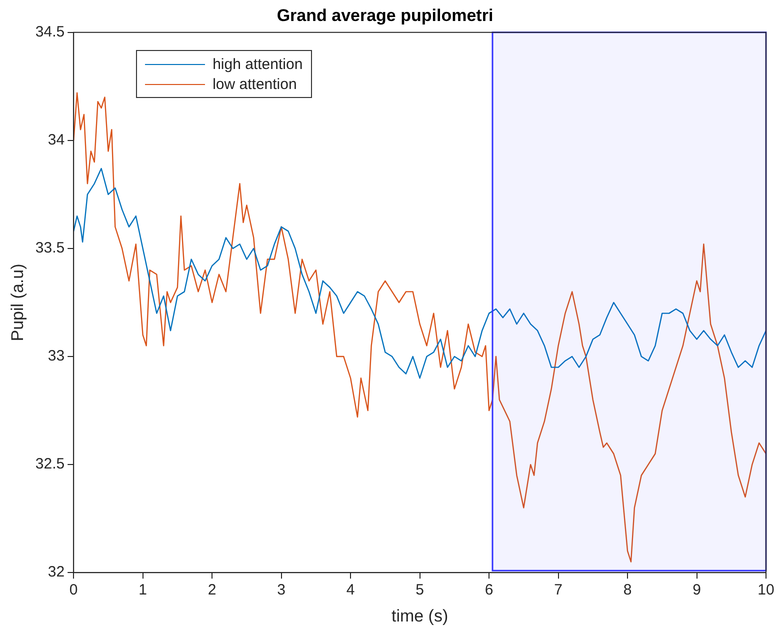 Image resolution: width=778 pixels, height=635 pixels. I want to click on x-tick-label: 10, so click(766, 590).